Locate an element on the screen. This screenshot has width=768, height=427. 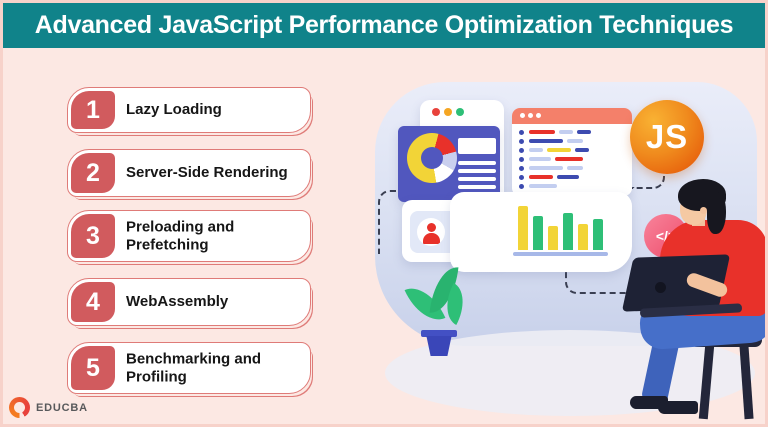
technique-number: 3 is located at coordinates (93, 236).